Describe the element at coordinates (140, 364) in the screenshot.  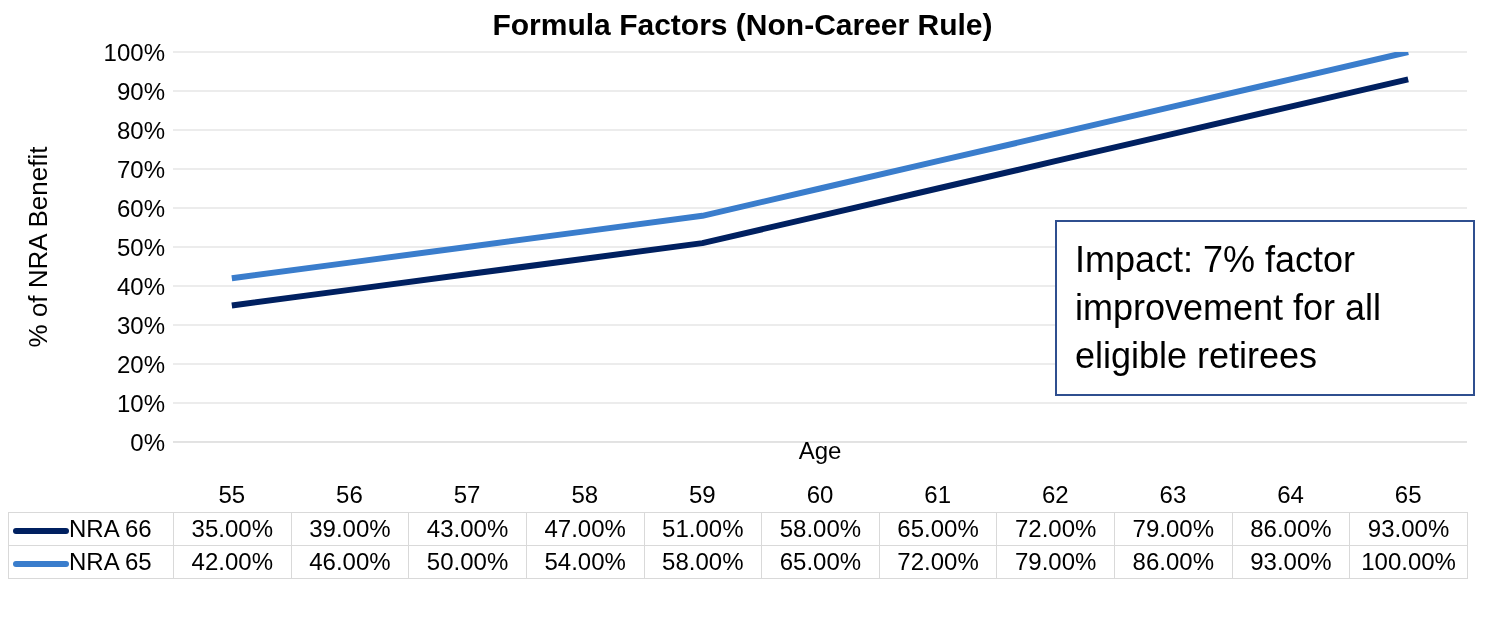
I see `y-tick-label: 20%` at that location.